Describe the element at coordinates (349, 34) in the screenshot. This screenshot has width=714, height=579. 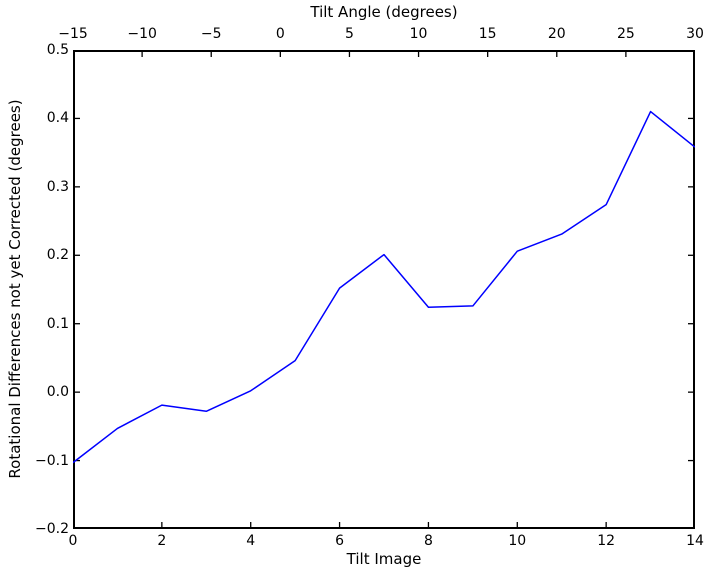
I see `top-axis-tick-label: 5` at that location.